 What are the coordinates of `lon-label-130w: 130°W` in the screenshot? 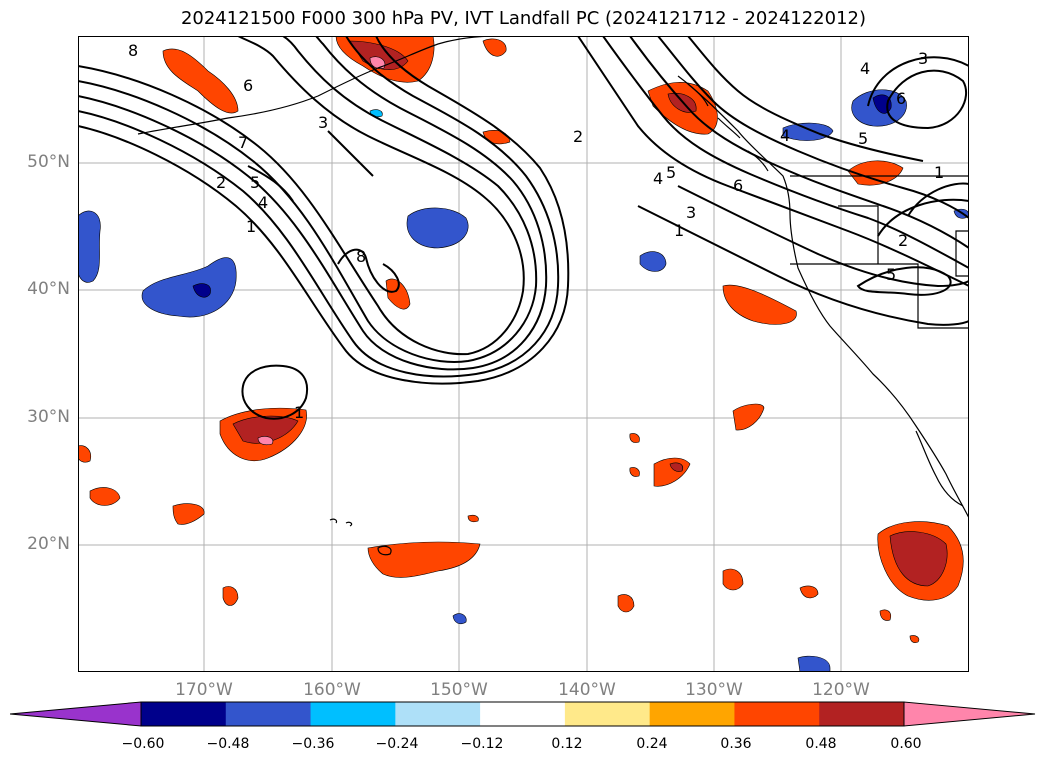 It's located at (714, 690).